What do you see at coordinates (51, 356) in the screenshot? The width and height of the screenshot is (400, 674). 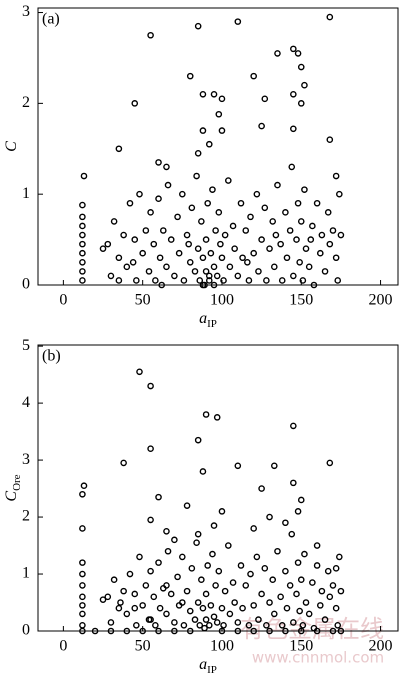 I see `panel-label: (b)` at bounding box center [51, 356].